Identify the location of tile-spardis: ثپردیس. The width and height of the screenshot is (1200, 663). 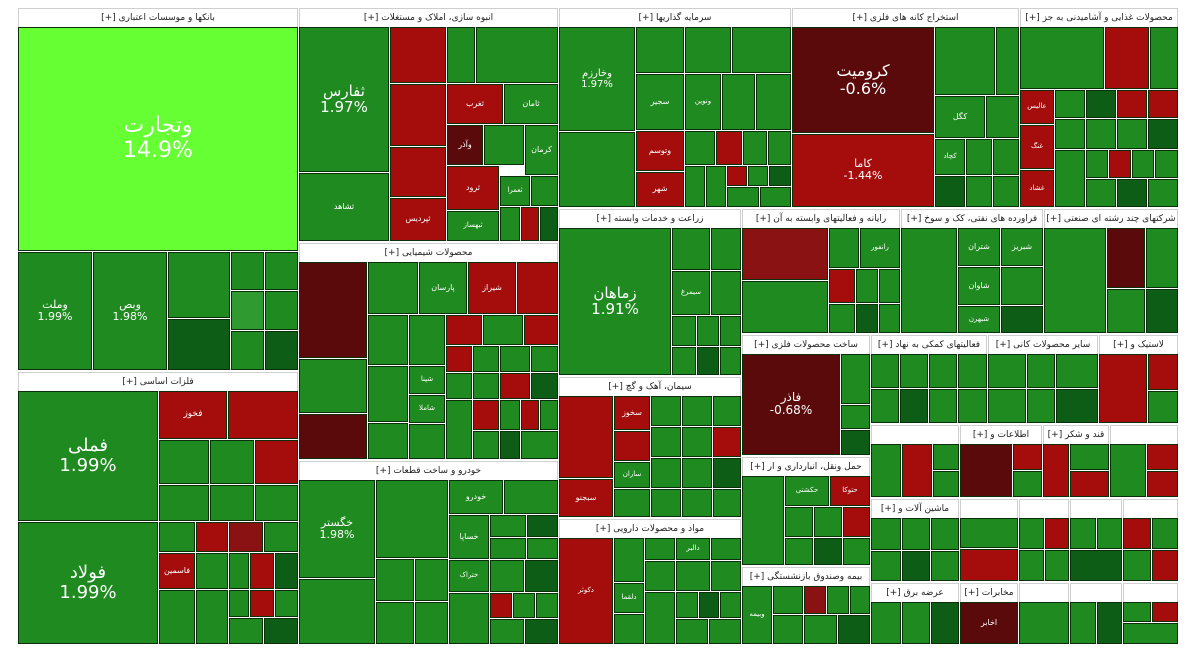
(418, 219).